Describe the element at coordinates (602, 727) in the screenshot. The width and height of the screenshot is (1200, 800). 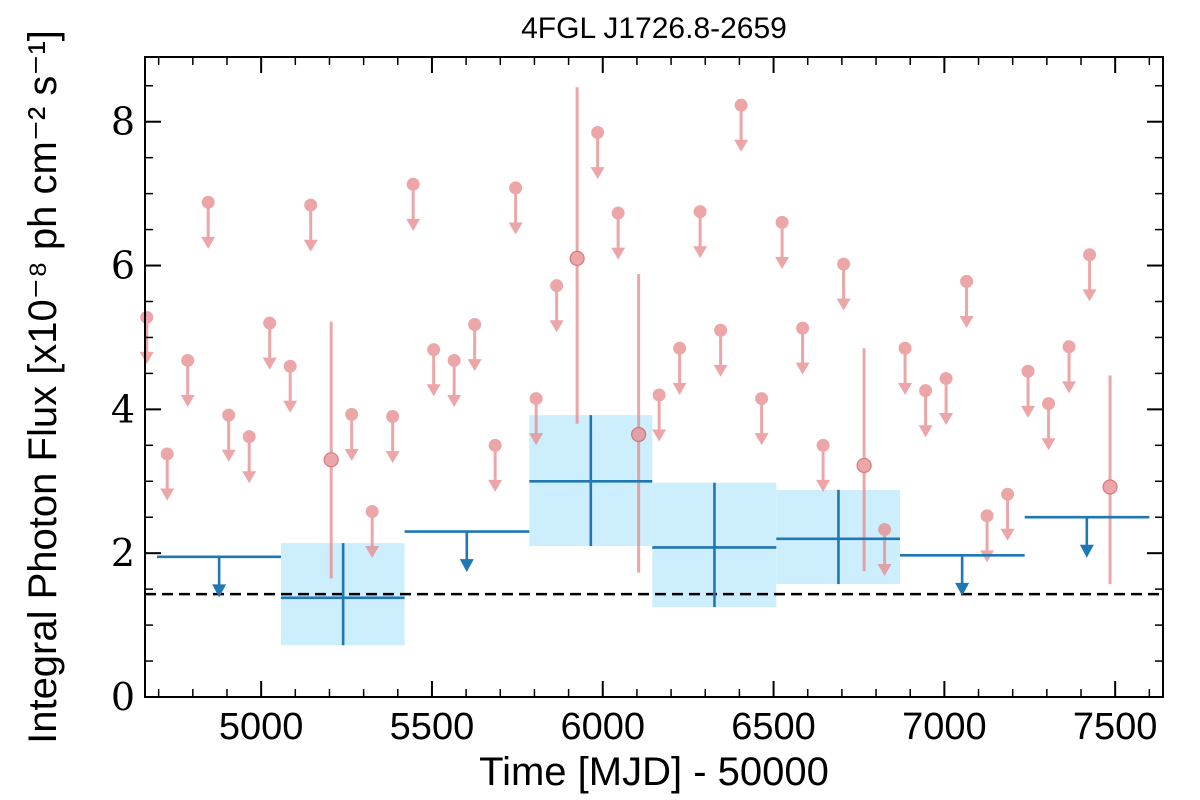
I see `x-tick-label: 6000` at that location.